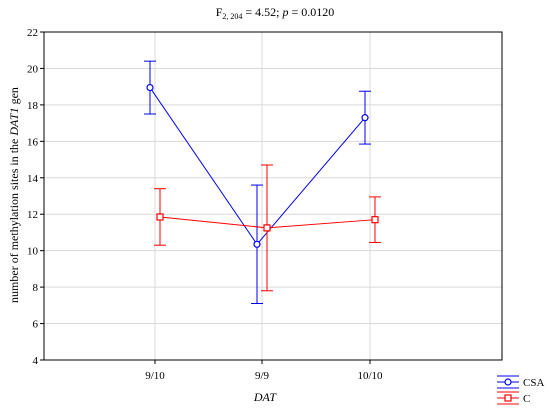 The width and height of the screenshot is (550, 409). What do you see at coordinates (520, 382) in the screenshot?
I see `legend-item-csa: CSA` at bounding box center [520, 382].